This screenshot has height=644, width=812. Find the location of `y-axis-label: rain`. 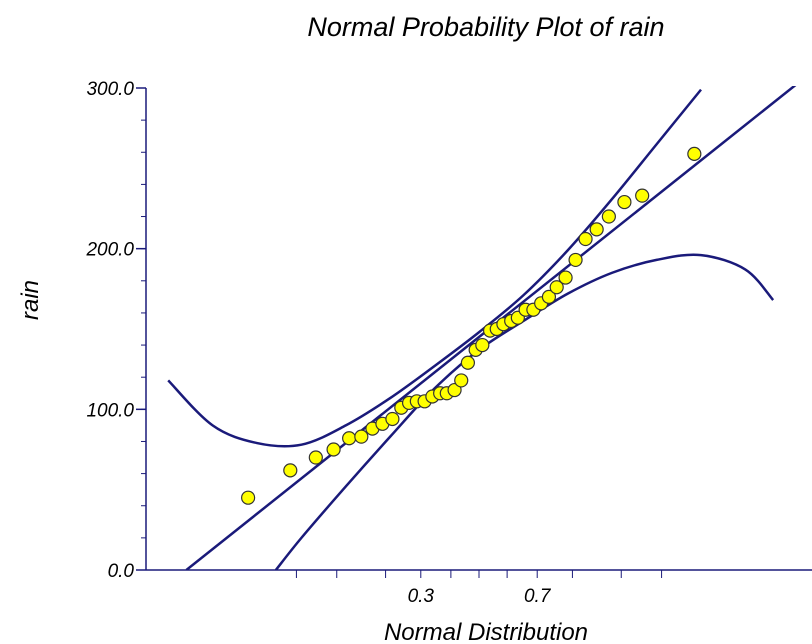

y-axis-label: rain is located at coordinates (30, 300).